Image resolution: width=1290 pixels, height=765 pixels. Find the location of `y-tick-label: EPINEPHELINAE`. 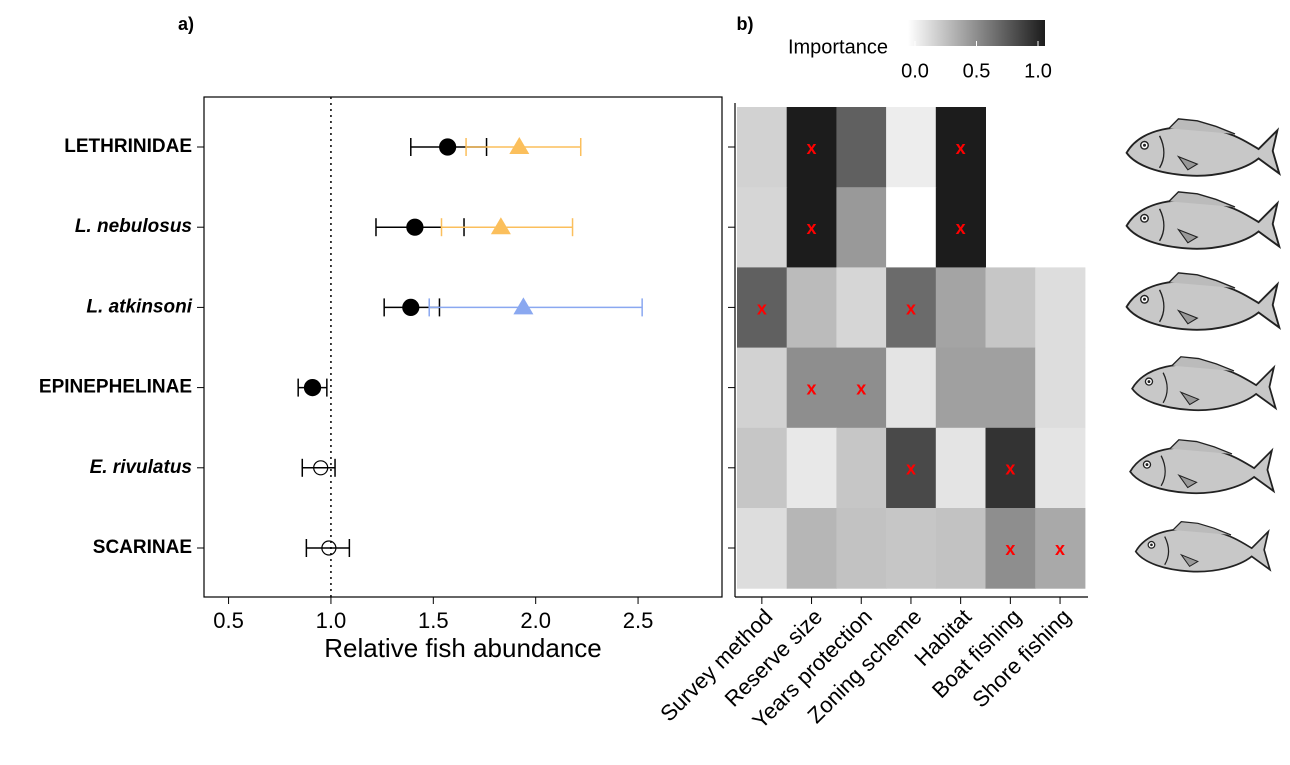

y-tick-label: EPINEPHELINAE is located at coordinates (115, 387).